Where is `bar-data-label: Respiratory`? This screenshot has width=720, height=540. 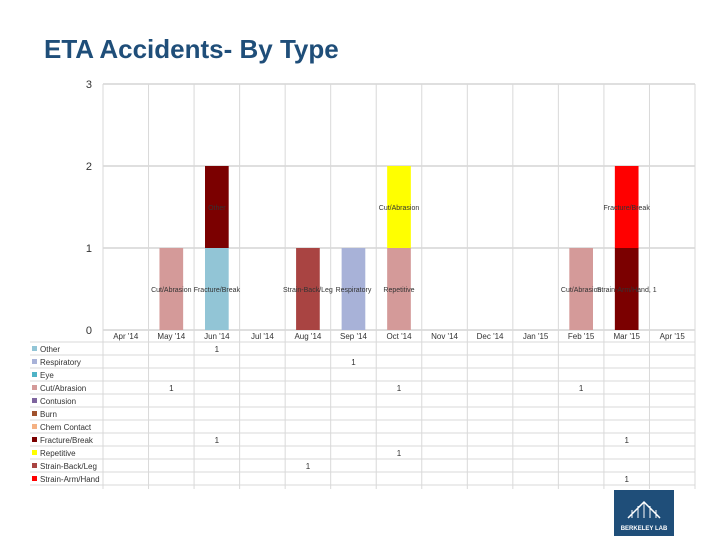 bar-data-label: Respiratory is located at coordinates (354, 290).